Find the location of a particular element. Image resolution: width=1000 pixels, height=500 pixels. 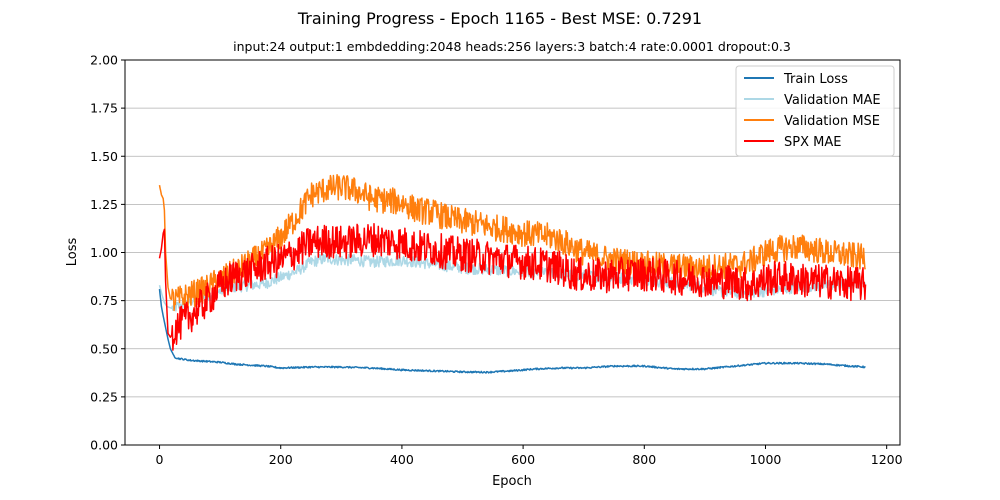

y-tick-label: 0.25 is located at coordinates (104, 396).